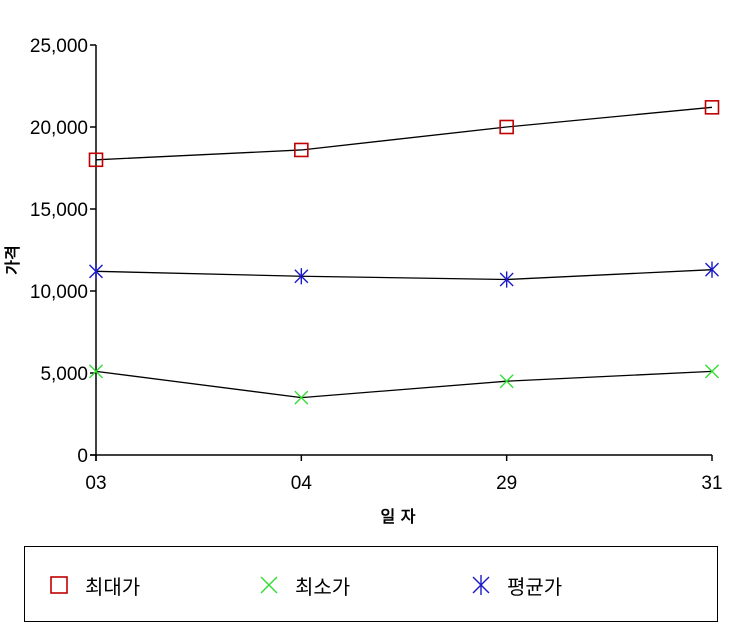  What do you see at coordinates (506, 483) in the screenshot?
I see `x-tick-label: 29` at bounding box center [506, 483].